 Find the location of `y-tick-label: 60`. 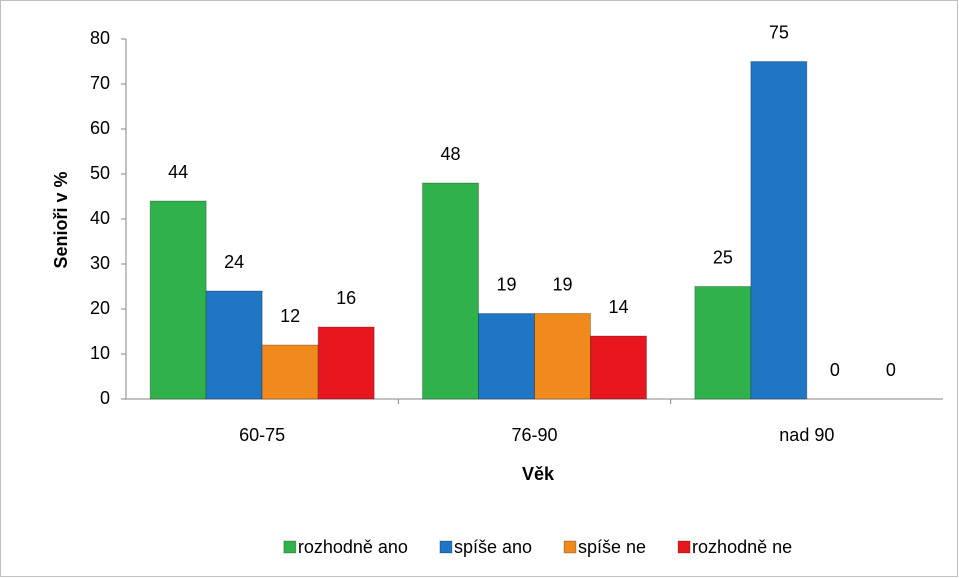

y-tick-label: 60 is located at coordinates (100, 128).